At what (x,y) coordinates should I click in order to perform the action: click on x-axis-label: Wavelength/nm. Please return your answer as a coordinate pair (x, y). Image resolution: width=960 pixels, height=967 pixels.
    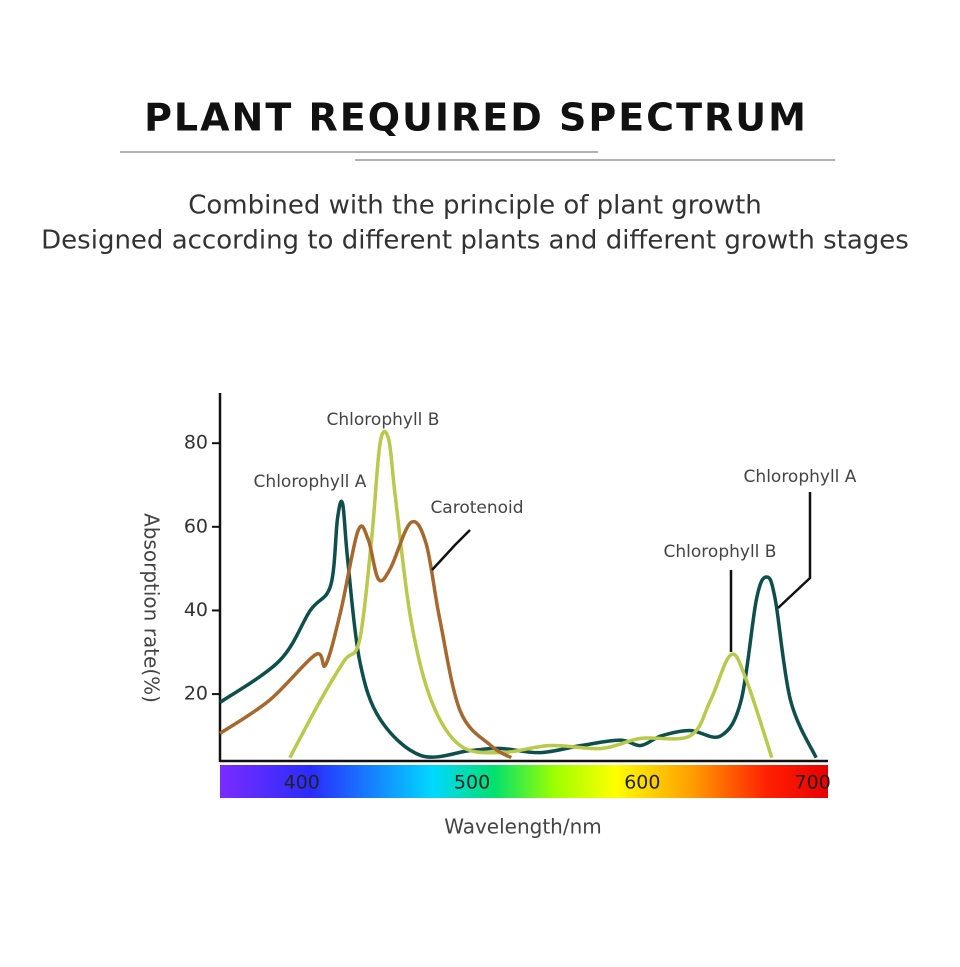
    Looking at the image, I should click on (523, 827).